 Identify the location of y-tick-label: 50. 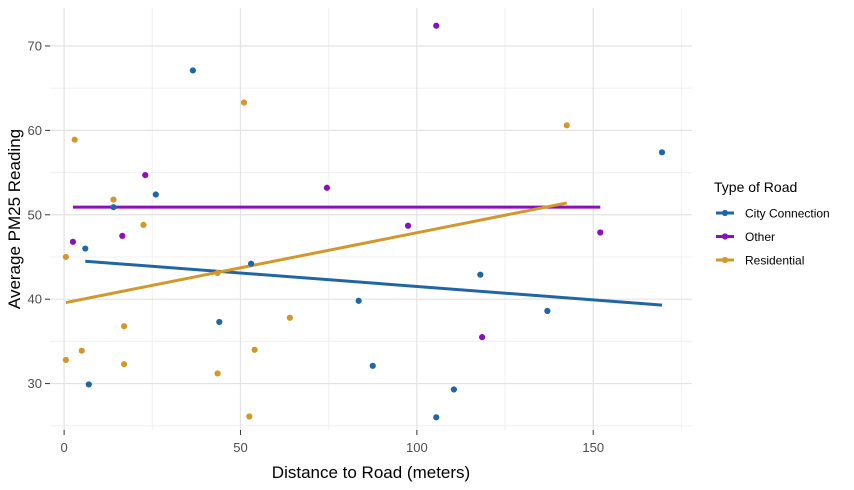
(35, 214).